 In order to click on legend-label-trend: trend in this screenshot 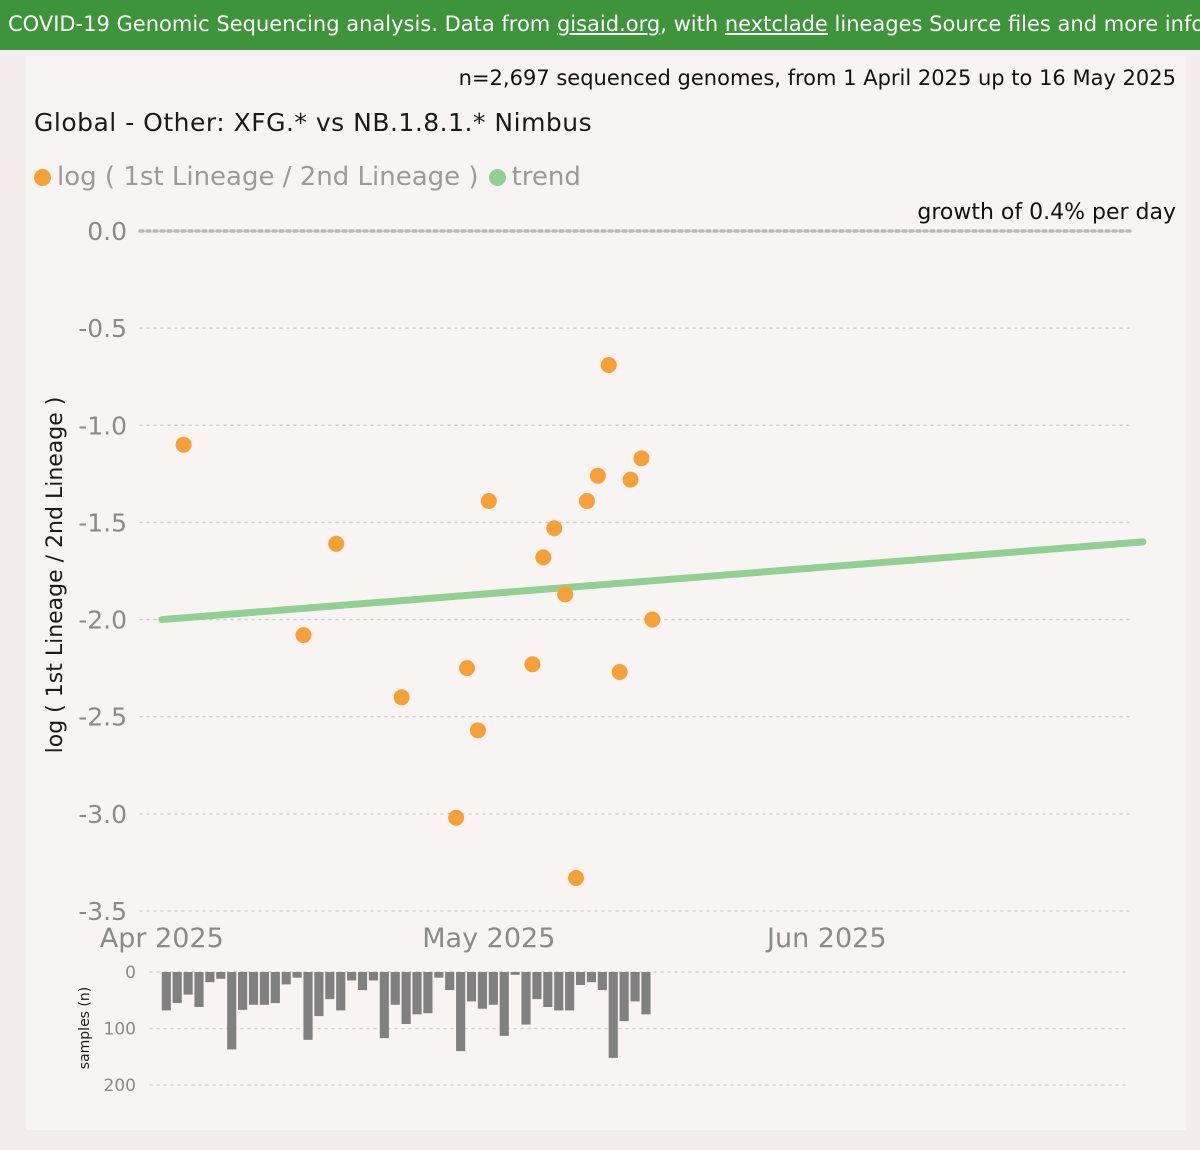, I will do `click(546, 177)`.